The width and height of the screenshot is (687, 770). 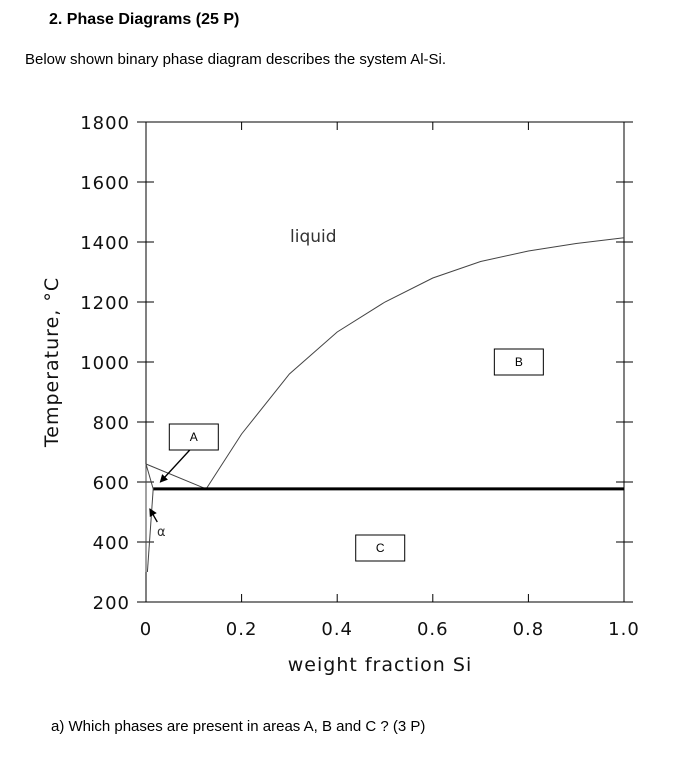 What do you see at coordinates (111, 483) in the screenshot?
I see `y-tick-label: 600` at bounding box center [111, 483].